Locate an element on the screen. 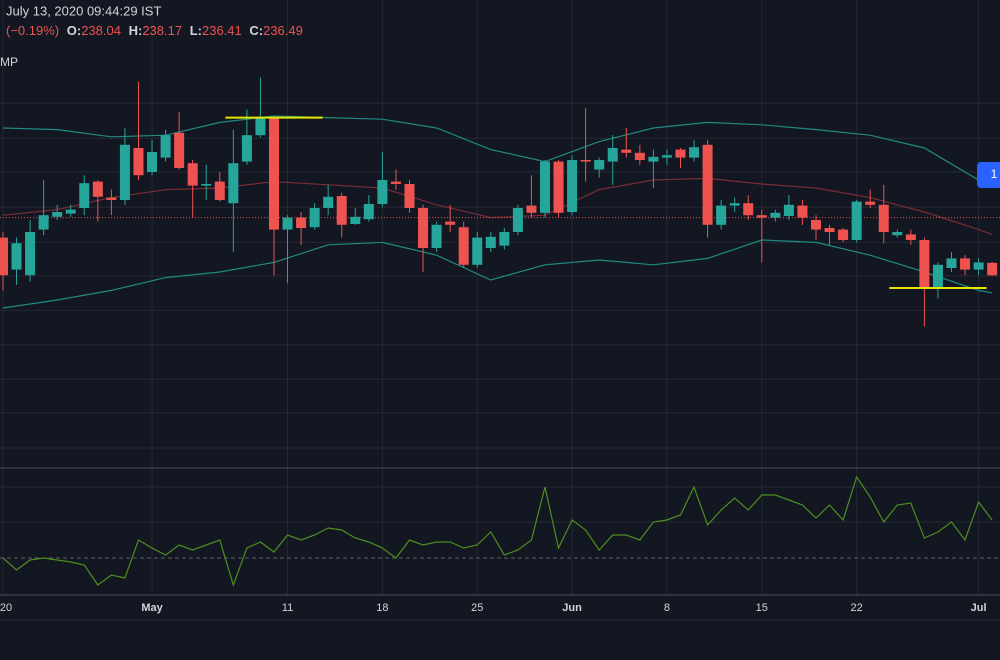 This screenshot has height=660, width=1000. x-tick-label: 11 is located at coordinates (287, 608).